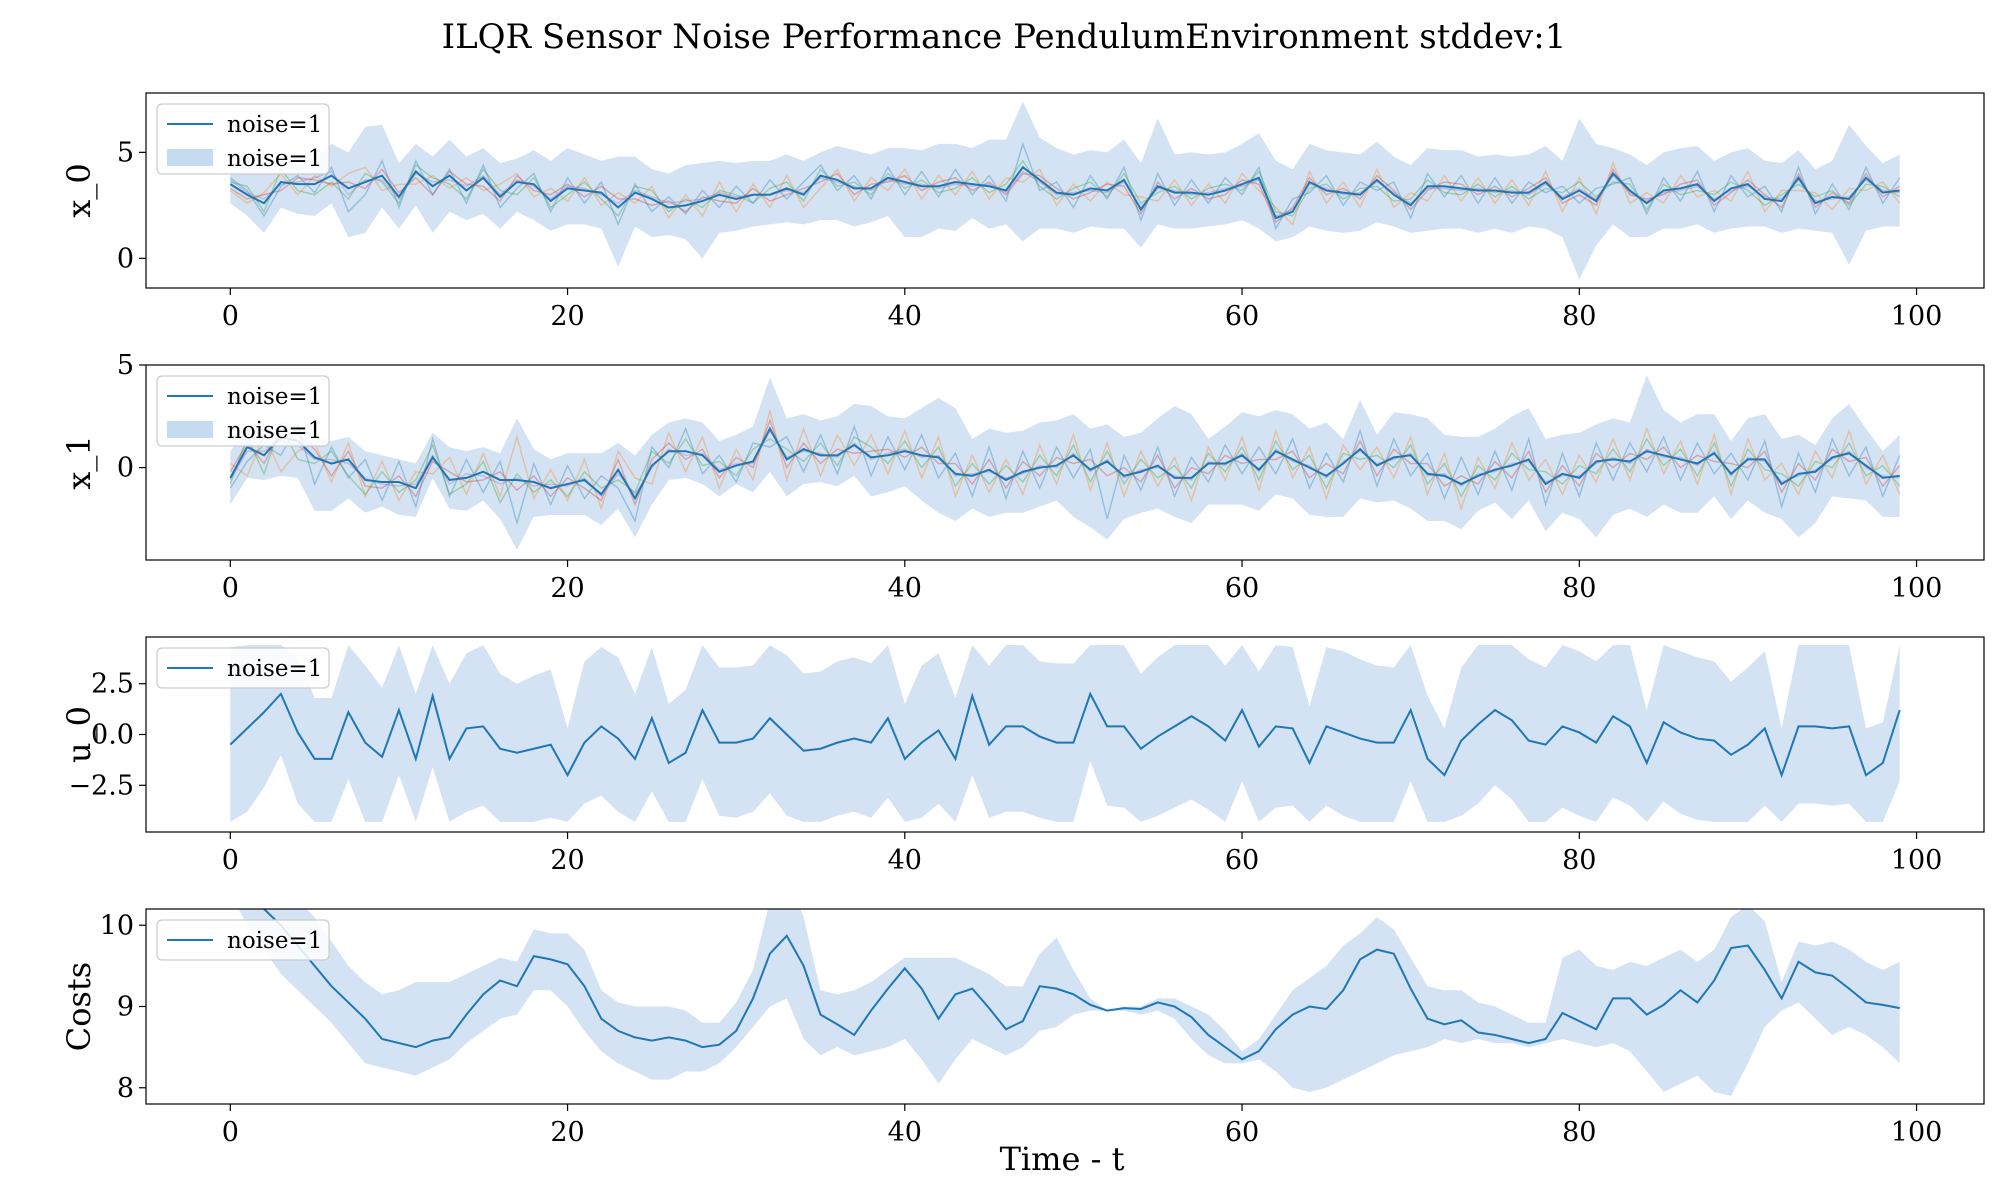 The width and height of the screenshot is (2000, 1200). I want to click on y-axis-label: x_0, so click(79, 190).